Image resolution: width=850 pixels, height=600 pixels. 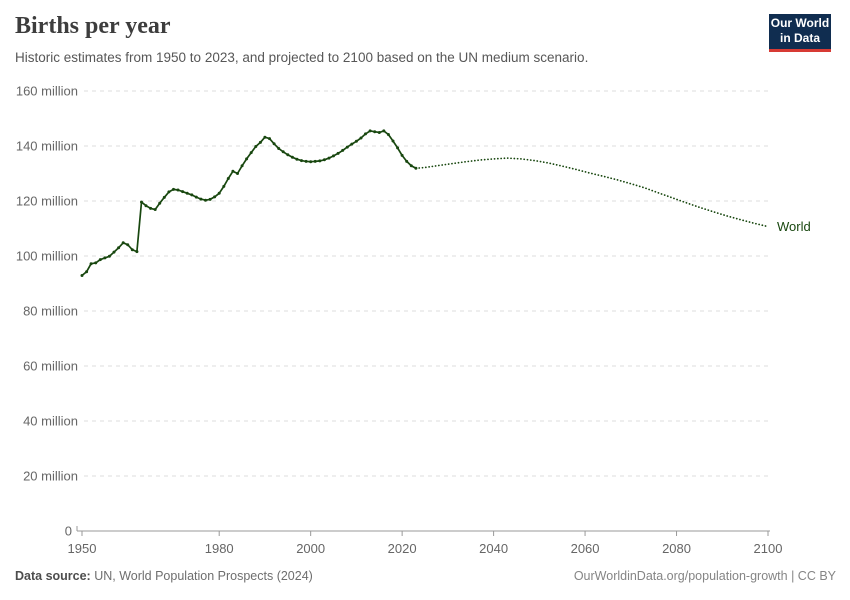 What do you see at coordinates (47, 146) in the screenshot?
I see `y-tick-label: 140 million` at bounding box center [47, 146].